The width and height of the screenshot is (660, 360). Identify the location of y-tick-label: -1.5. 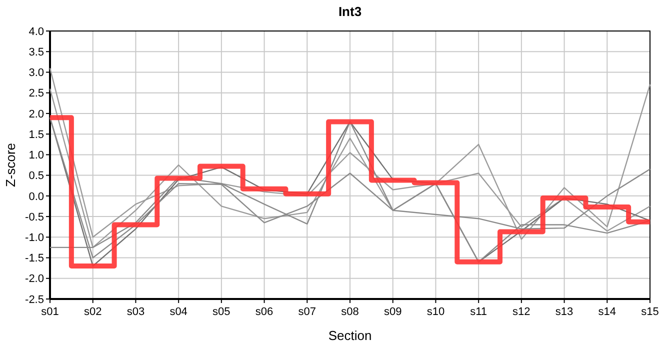
(34, 258).